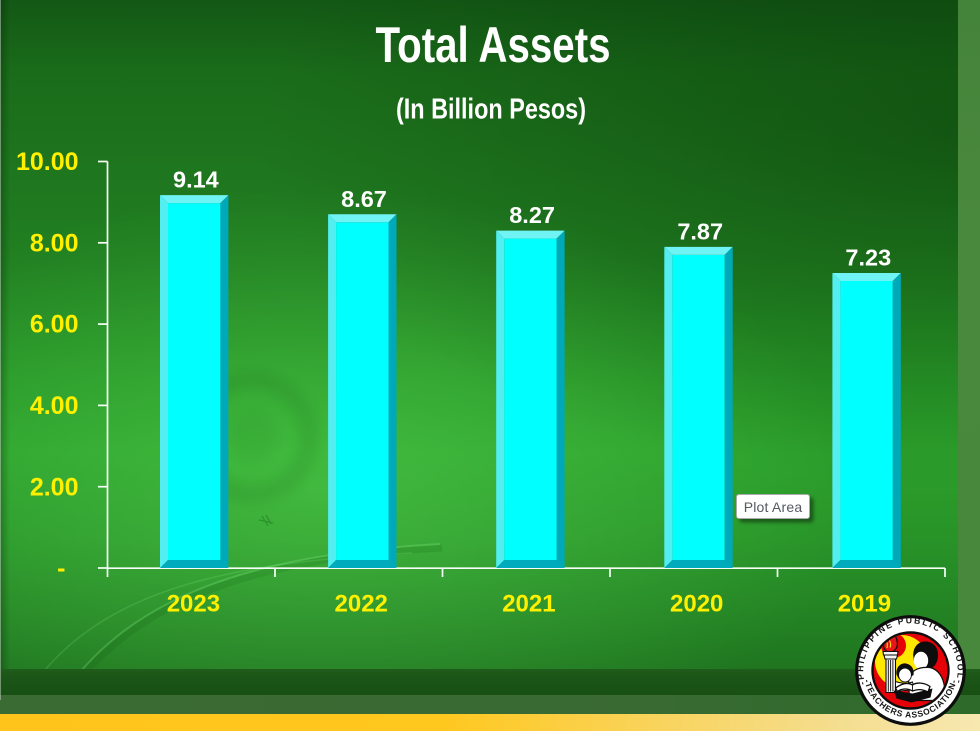 The width and height of the screenshot is (980, 731). Describe the element at coordinates (196, 180) in the screenshot. I see `svg-text: 9.14` at that location.